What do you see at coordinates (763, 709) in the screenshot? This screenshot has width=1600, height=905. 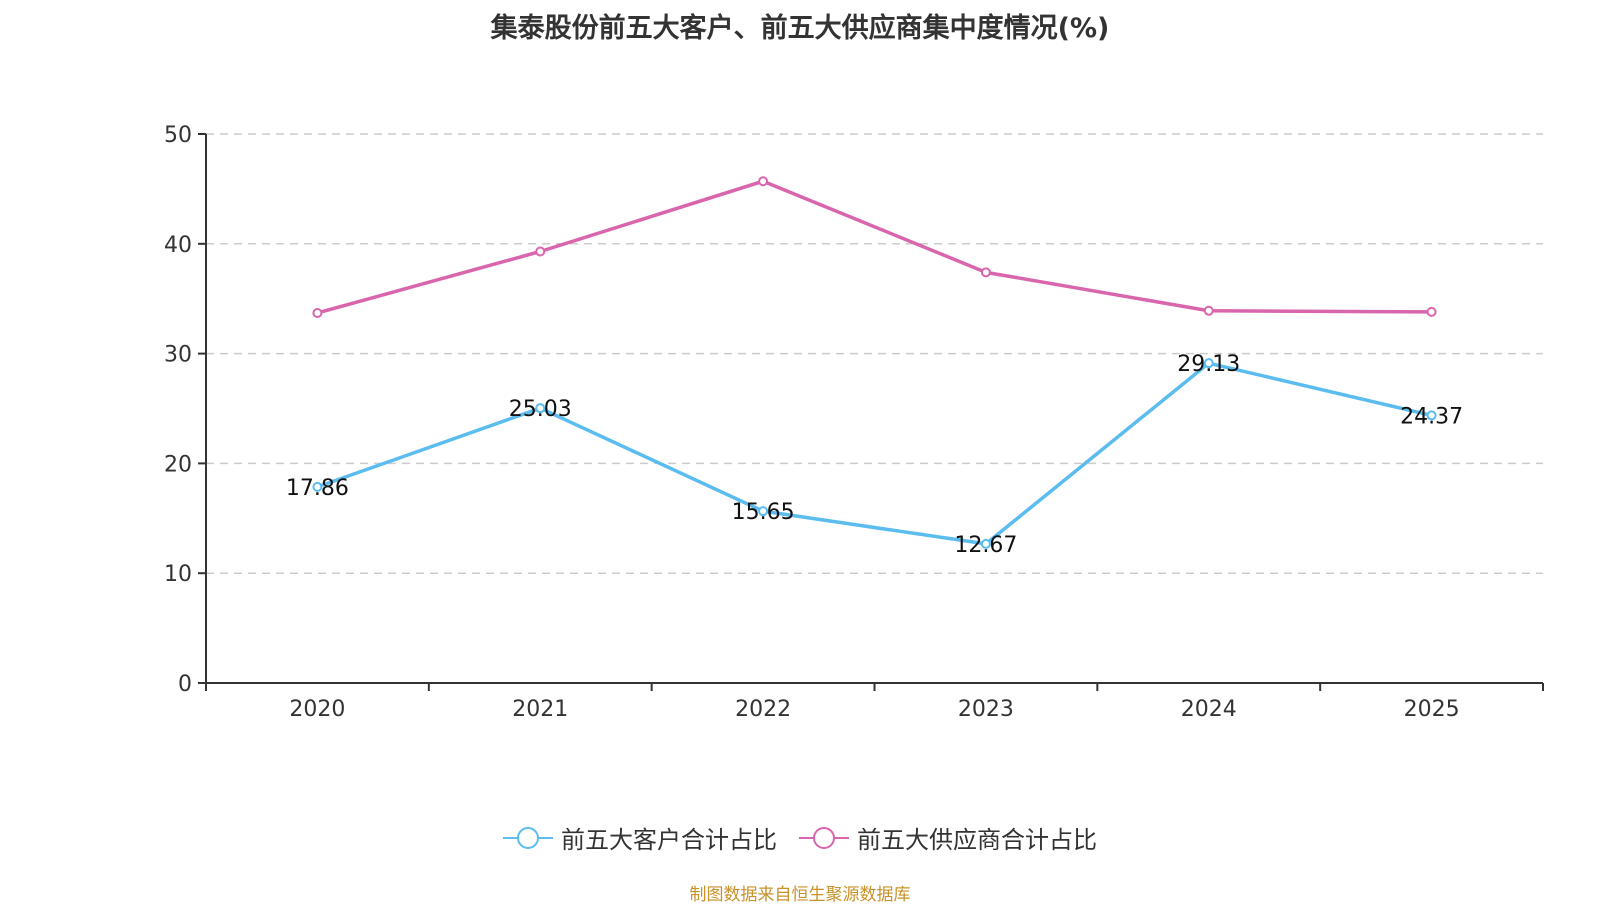 I see `x-tick-label: 2022` at bounding box center [763, 709].